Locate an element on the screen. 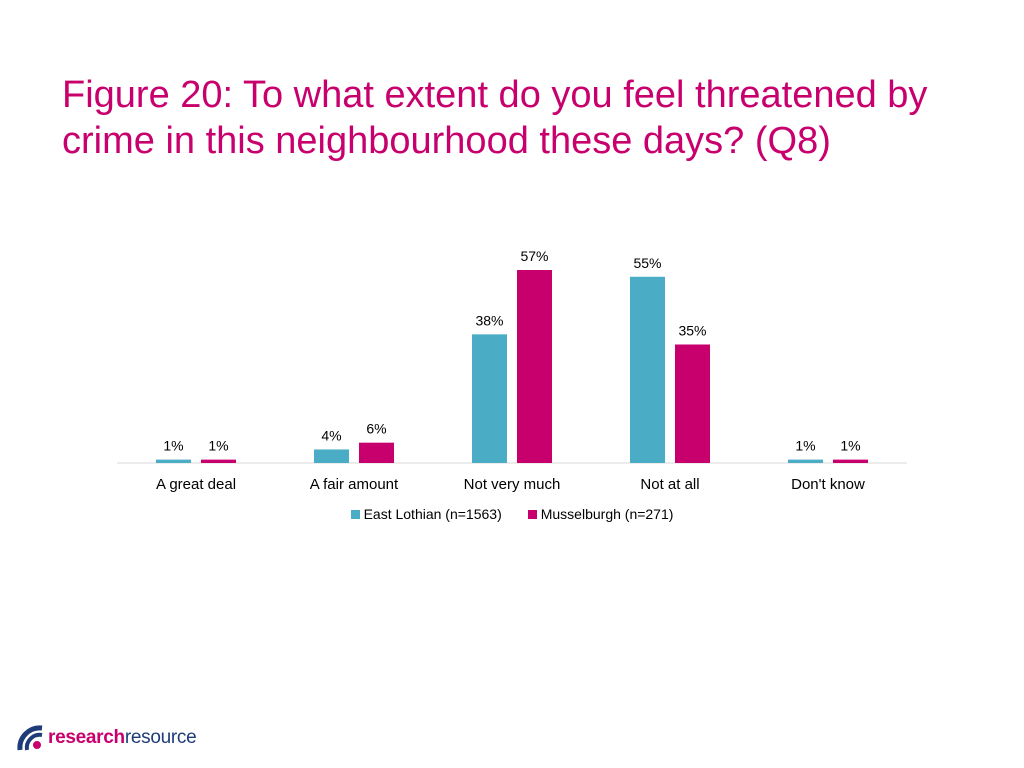  research-resource-logo: researchresource is located at coordinates (106, 738).